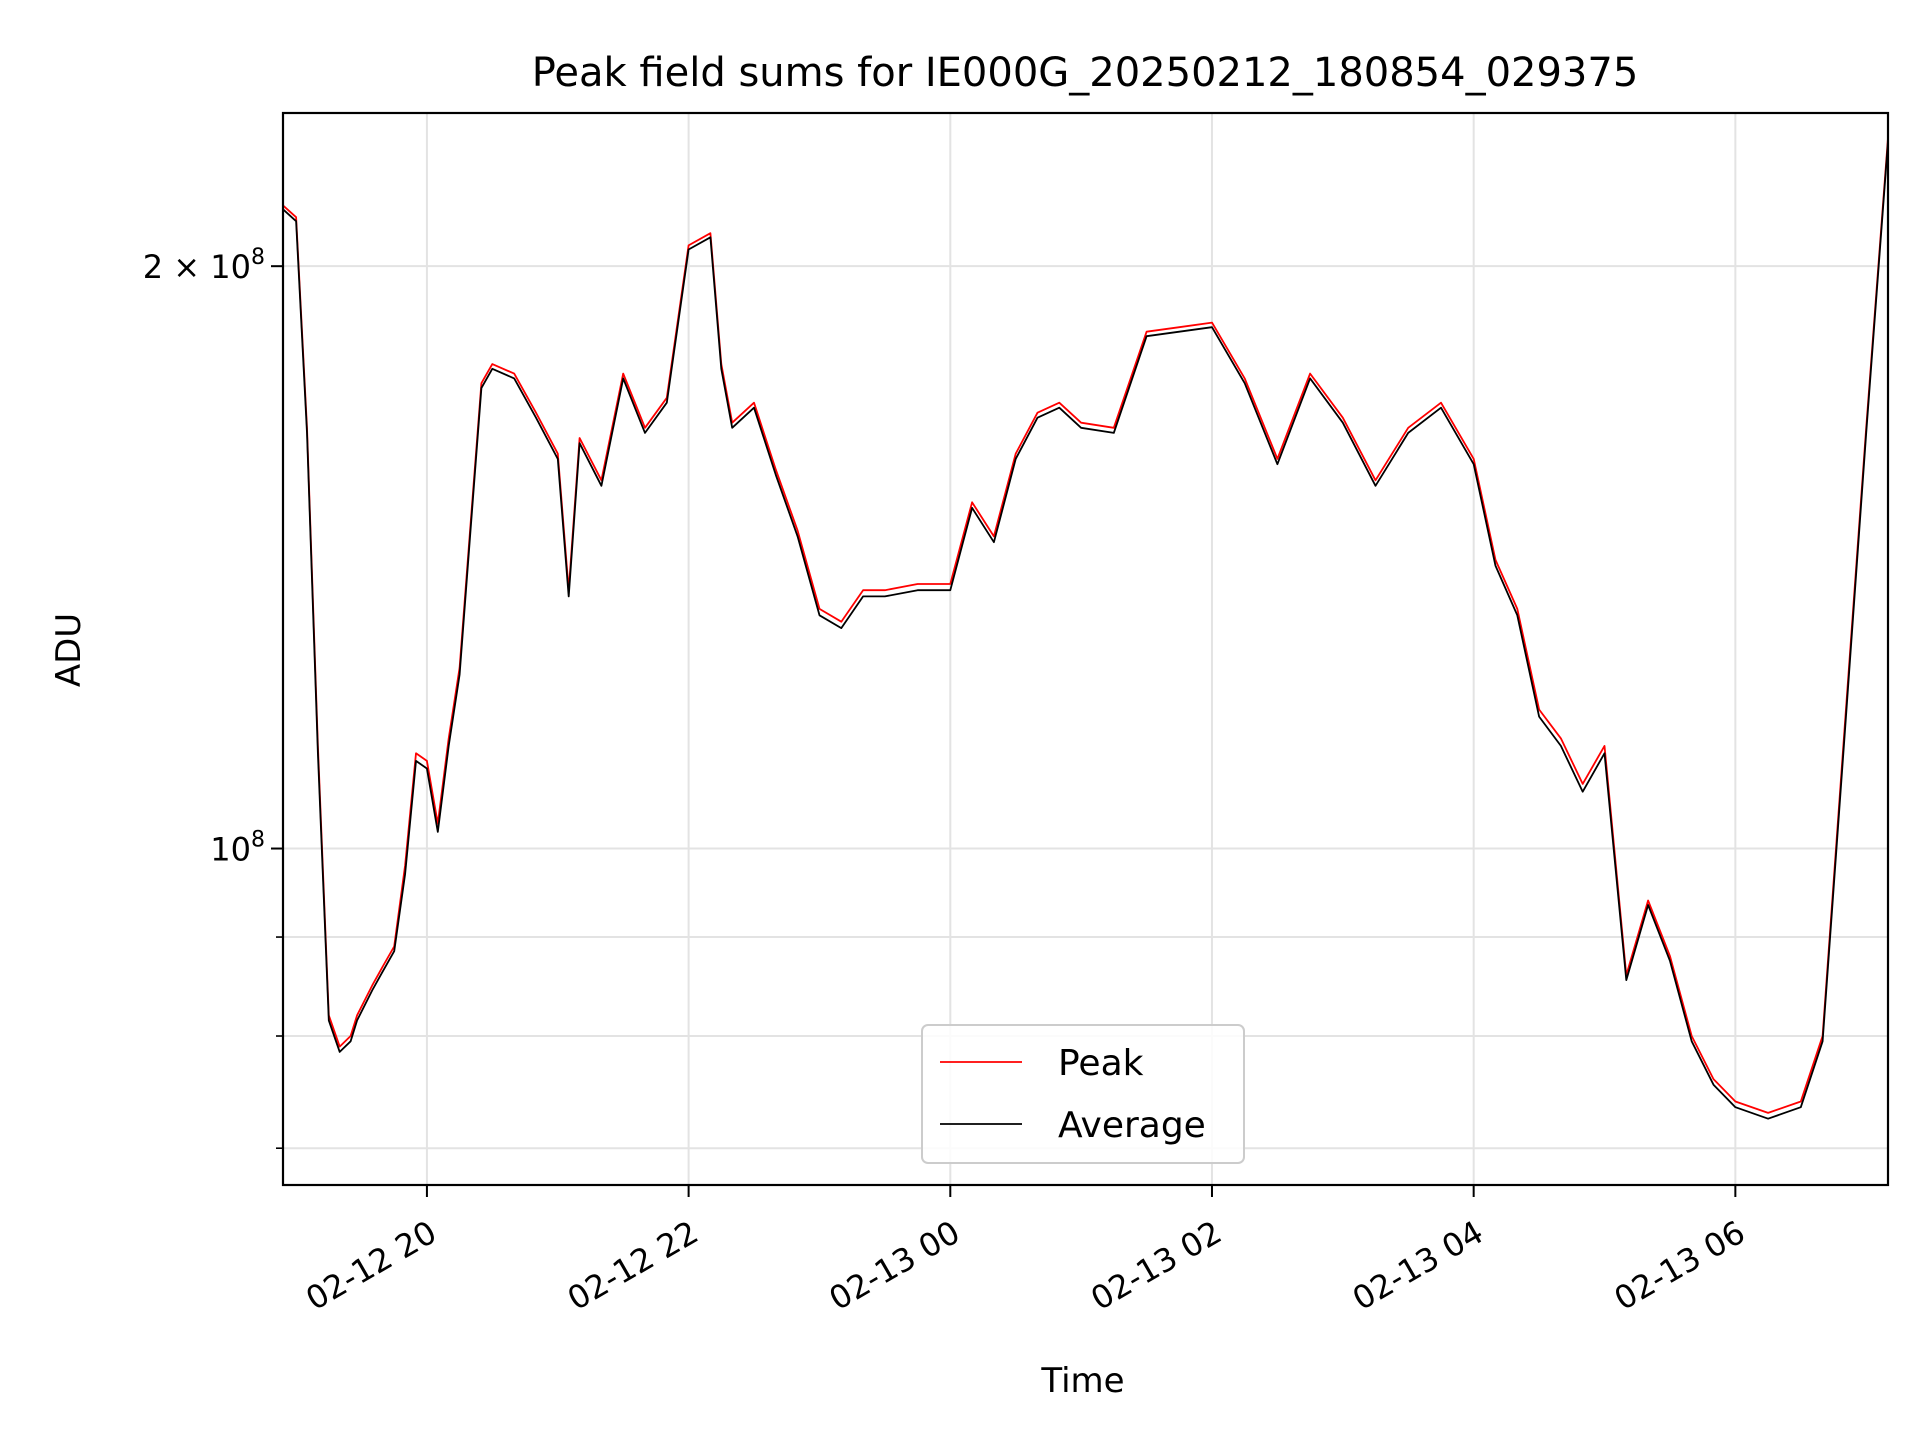 This screenshot has width=1920, height=1440. I want to click on legend-label-peak: Peak, so click(1101, 1063).